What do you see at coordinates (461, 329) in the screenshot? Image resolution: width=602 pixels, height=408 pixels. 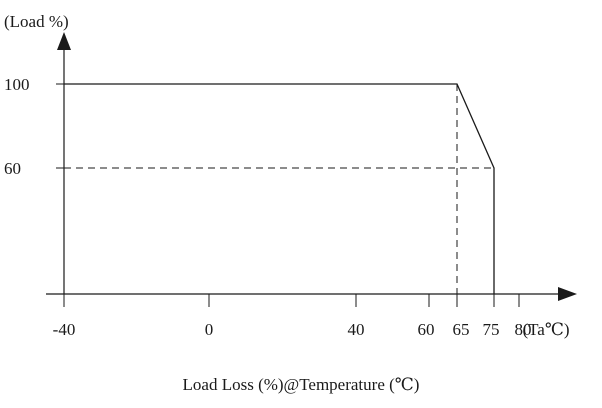 I see `x-tick-label: 65` at bounding box center [461, 329].